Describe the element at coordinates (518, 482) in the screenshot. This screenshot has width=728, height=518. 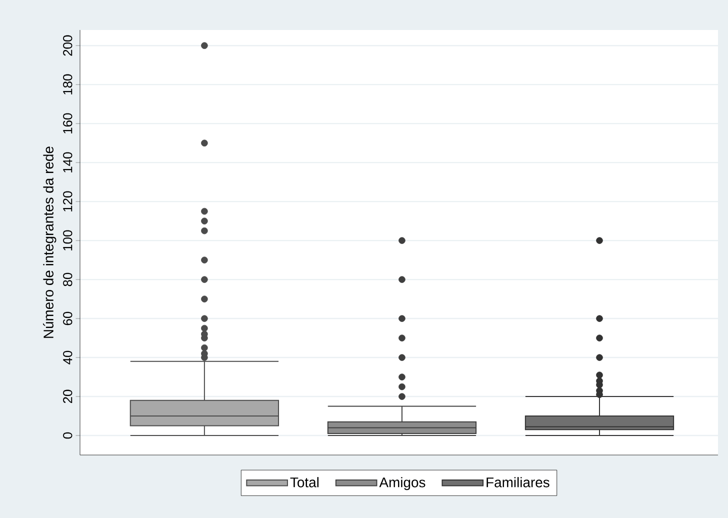
I see `legend-label: Familiares` at that location.